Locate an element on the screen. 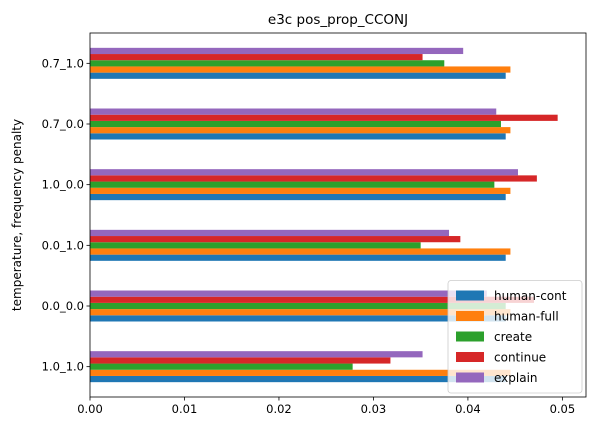 The width and height of the screenshot is (596, 433). x-tick-label: 0.05 is located at coordinates (563, 409).